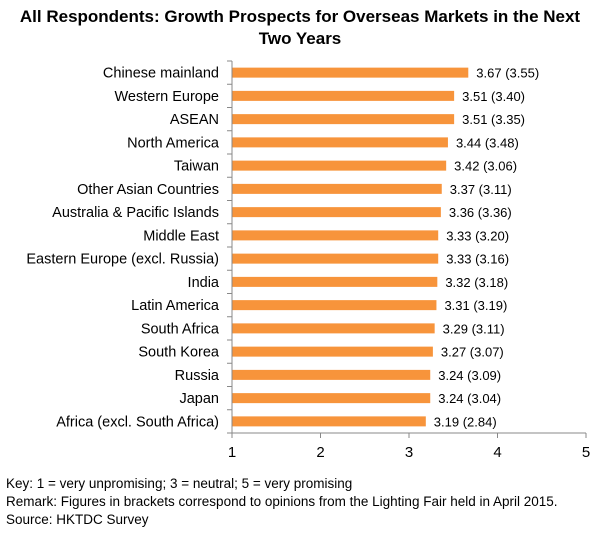 This screenshot has width=600, height=535. Describe the element at coordinates (77, 519) in the screenshot. I see `source-note: Source: HKTDC Survey` at that location.